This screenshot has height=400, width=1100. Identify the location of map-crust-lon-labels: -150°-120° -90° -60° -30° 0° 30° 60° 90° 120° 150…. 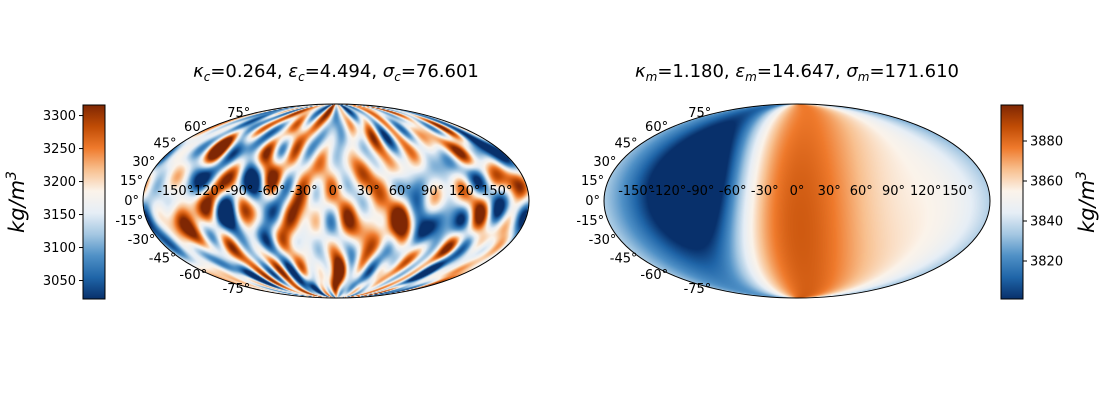
(334, 191).